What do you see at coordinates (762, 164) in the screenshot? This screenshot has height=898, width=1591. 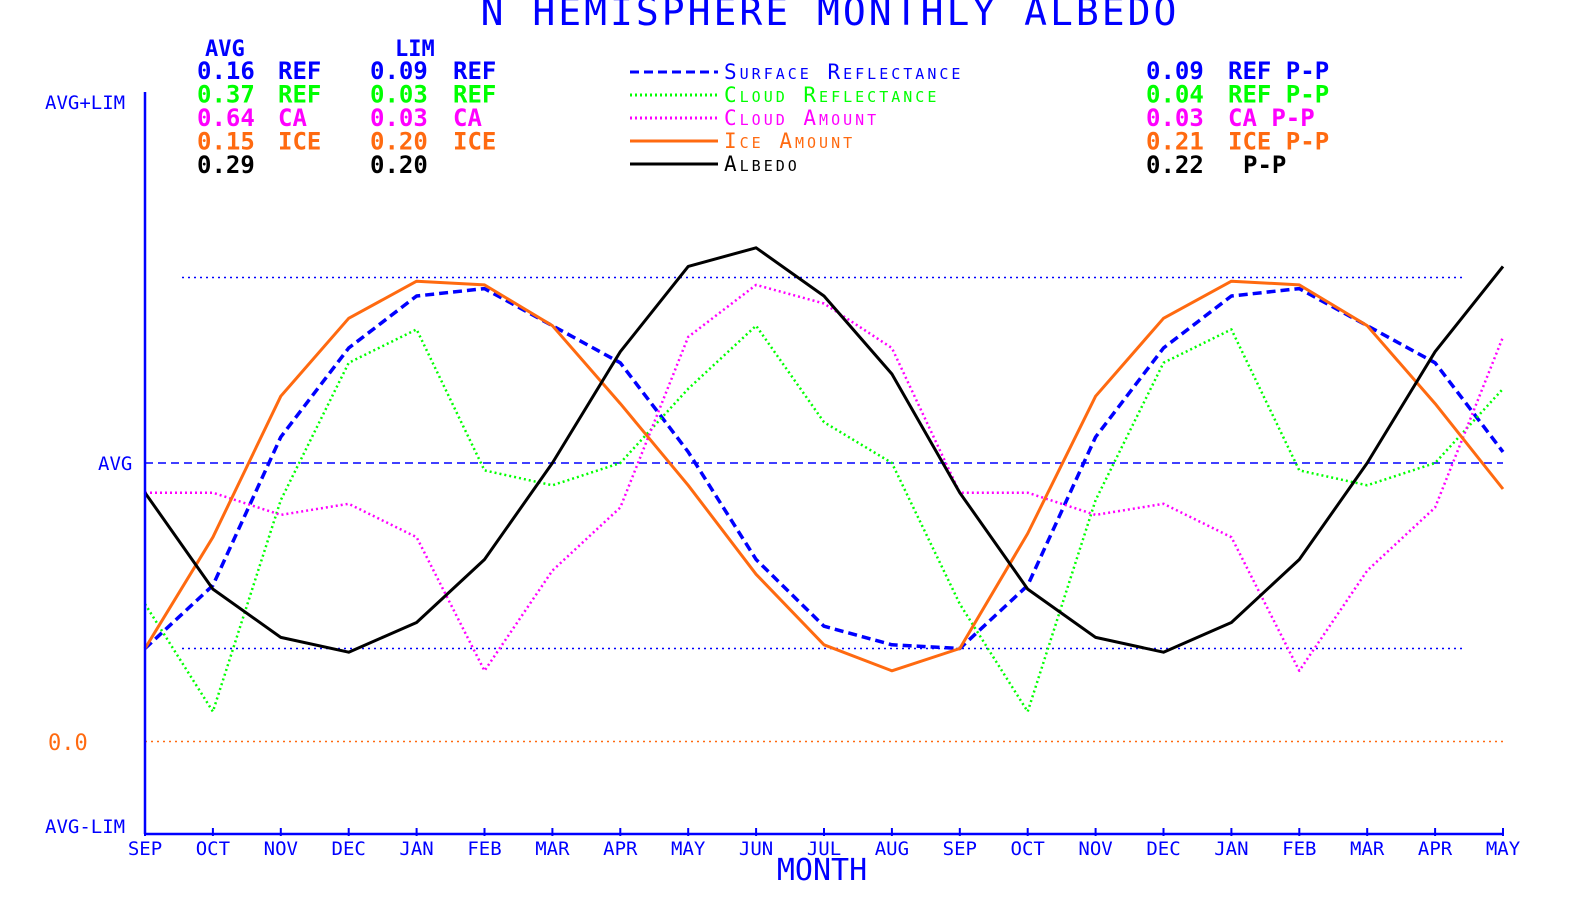 I see `legend-label: Albedo` at bounding box center [762, 164].